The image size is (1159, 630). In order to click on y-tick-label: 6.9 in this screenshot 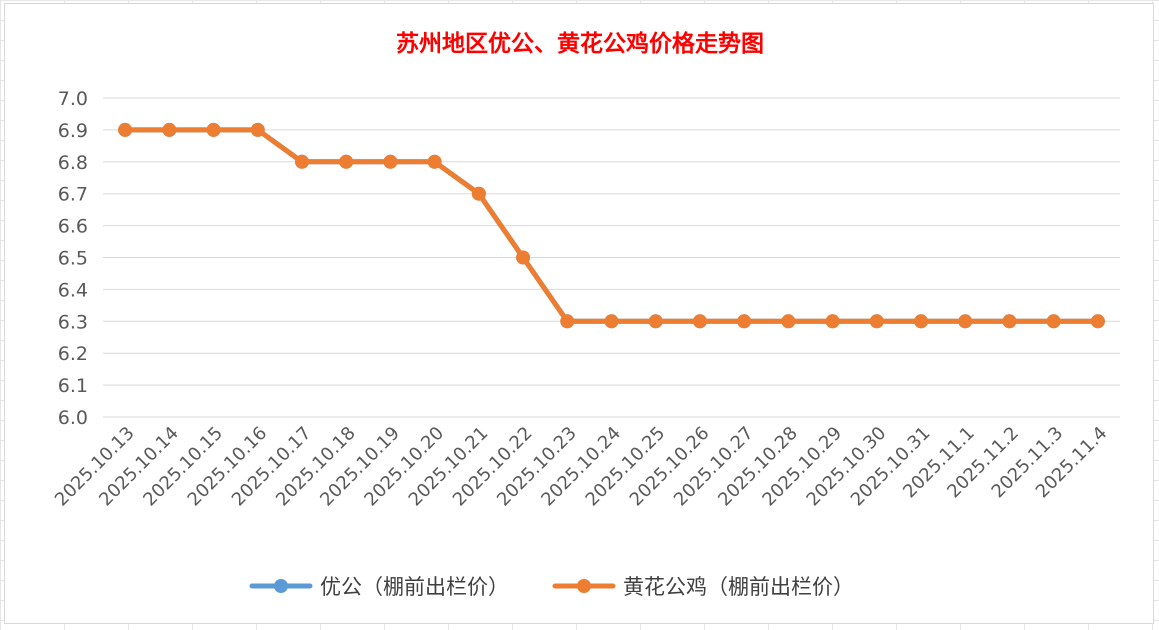, I will do `click(73, 131)`.